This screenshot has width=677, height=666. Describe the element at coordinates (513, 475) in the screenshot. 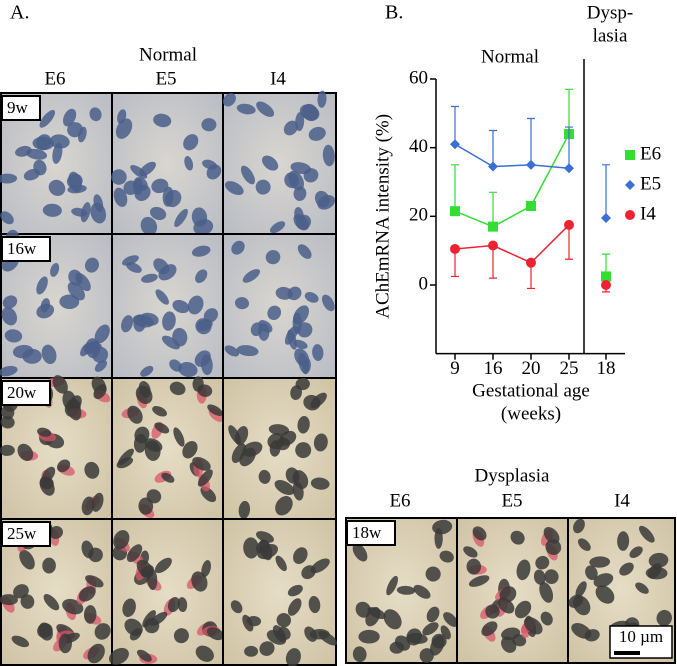

I see `section-header: Dysplasia` at that location.